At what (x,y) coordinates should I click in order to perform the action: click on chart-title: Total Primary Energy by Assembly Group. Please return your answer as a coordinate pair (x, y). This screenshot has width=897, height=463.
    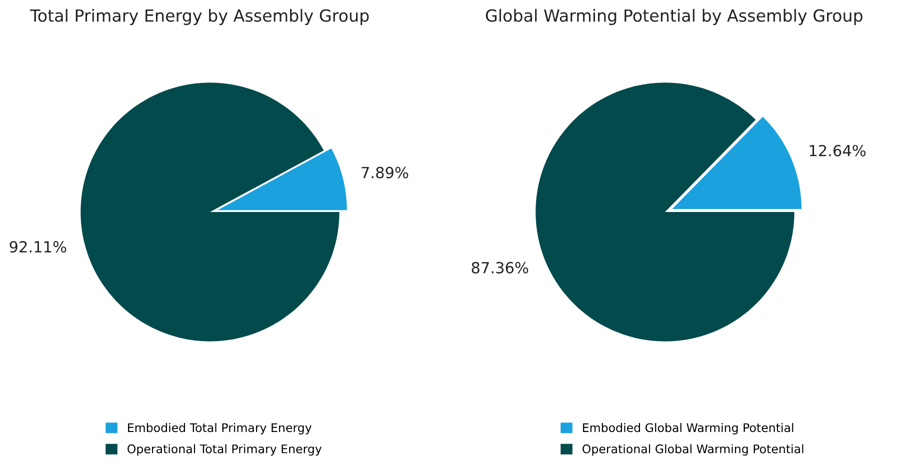
    Looking at the image, I should click on (199, 17).